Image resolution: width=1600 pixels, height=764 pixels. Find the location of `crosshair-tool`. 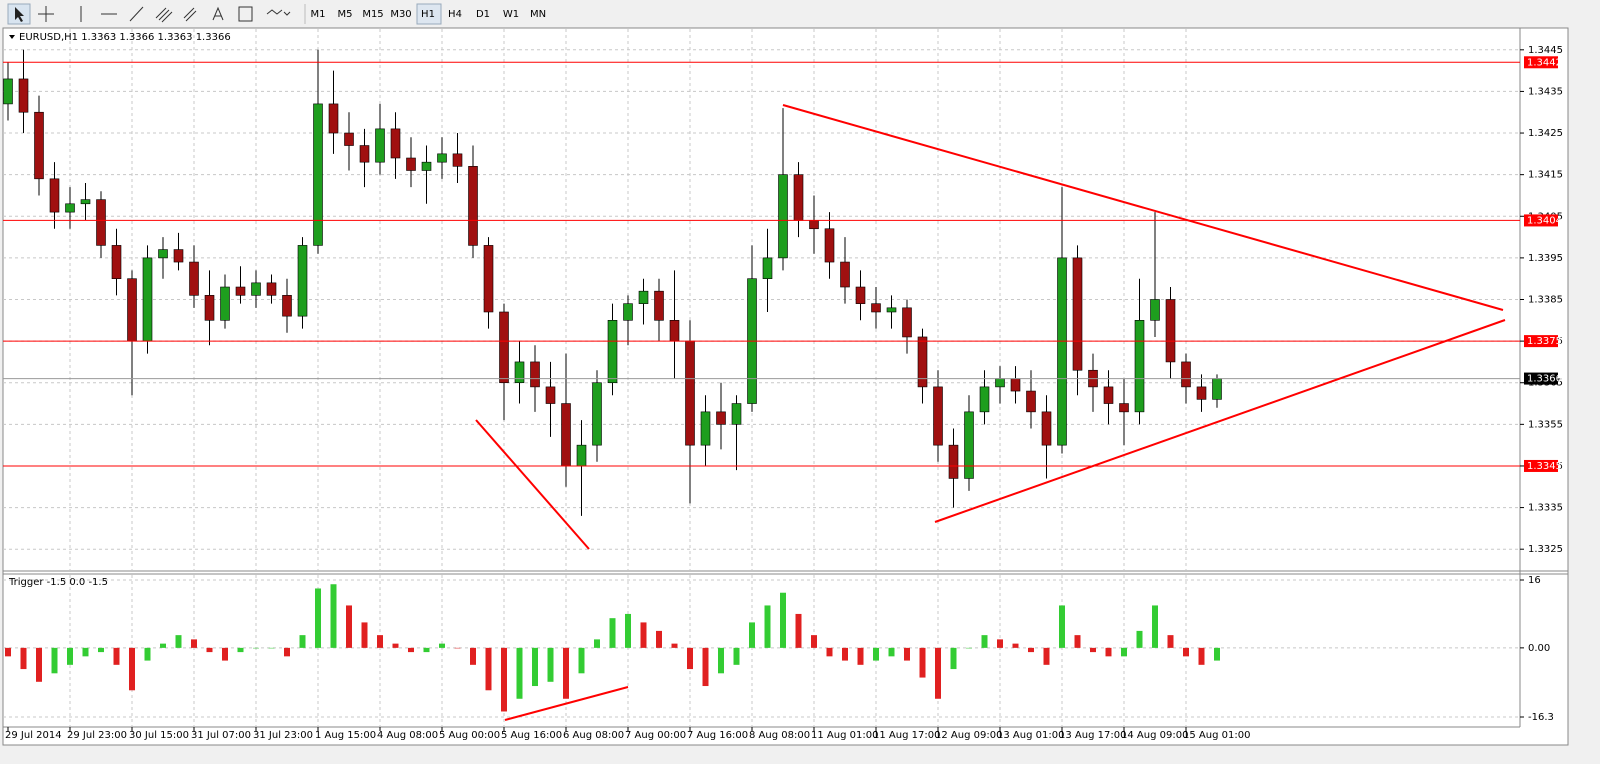

crosshair-tool is located at coordinates (46, 14).